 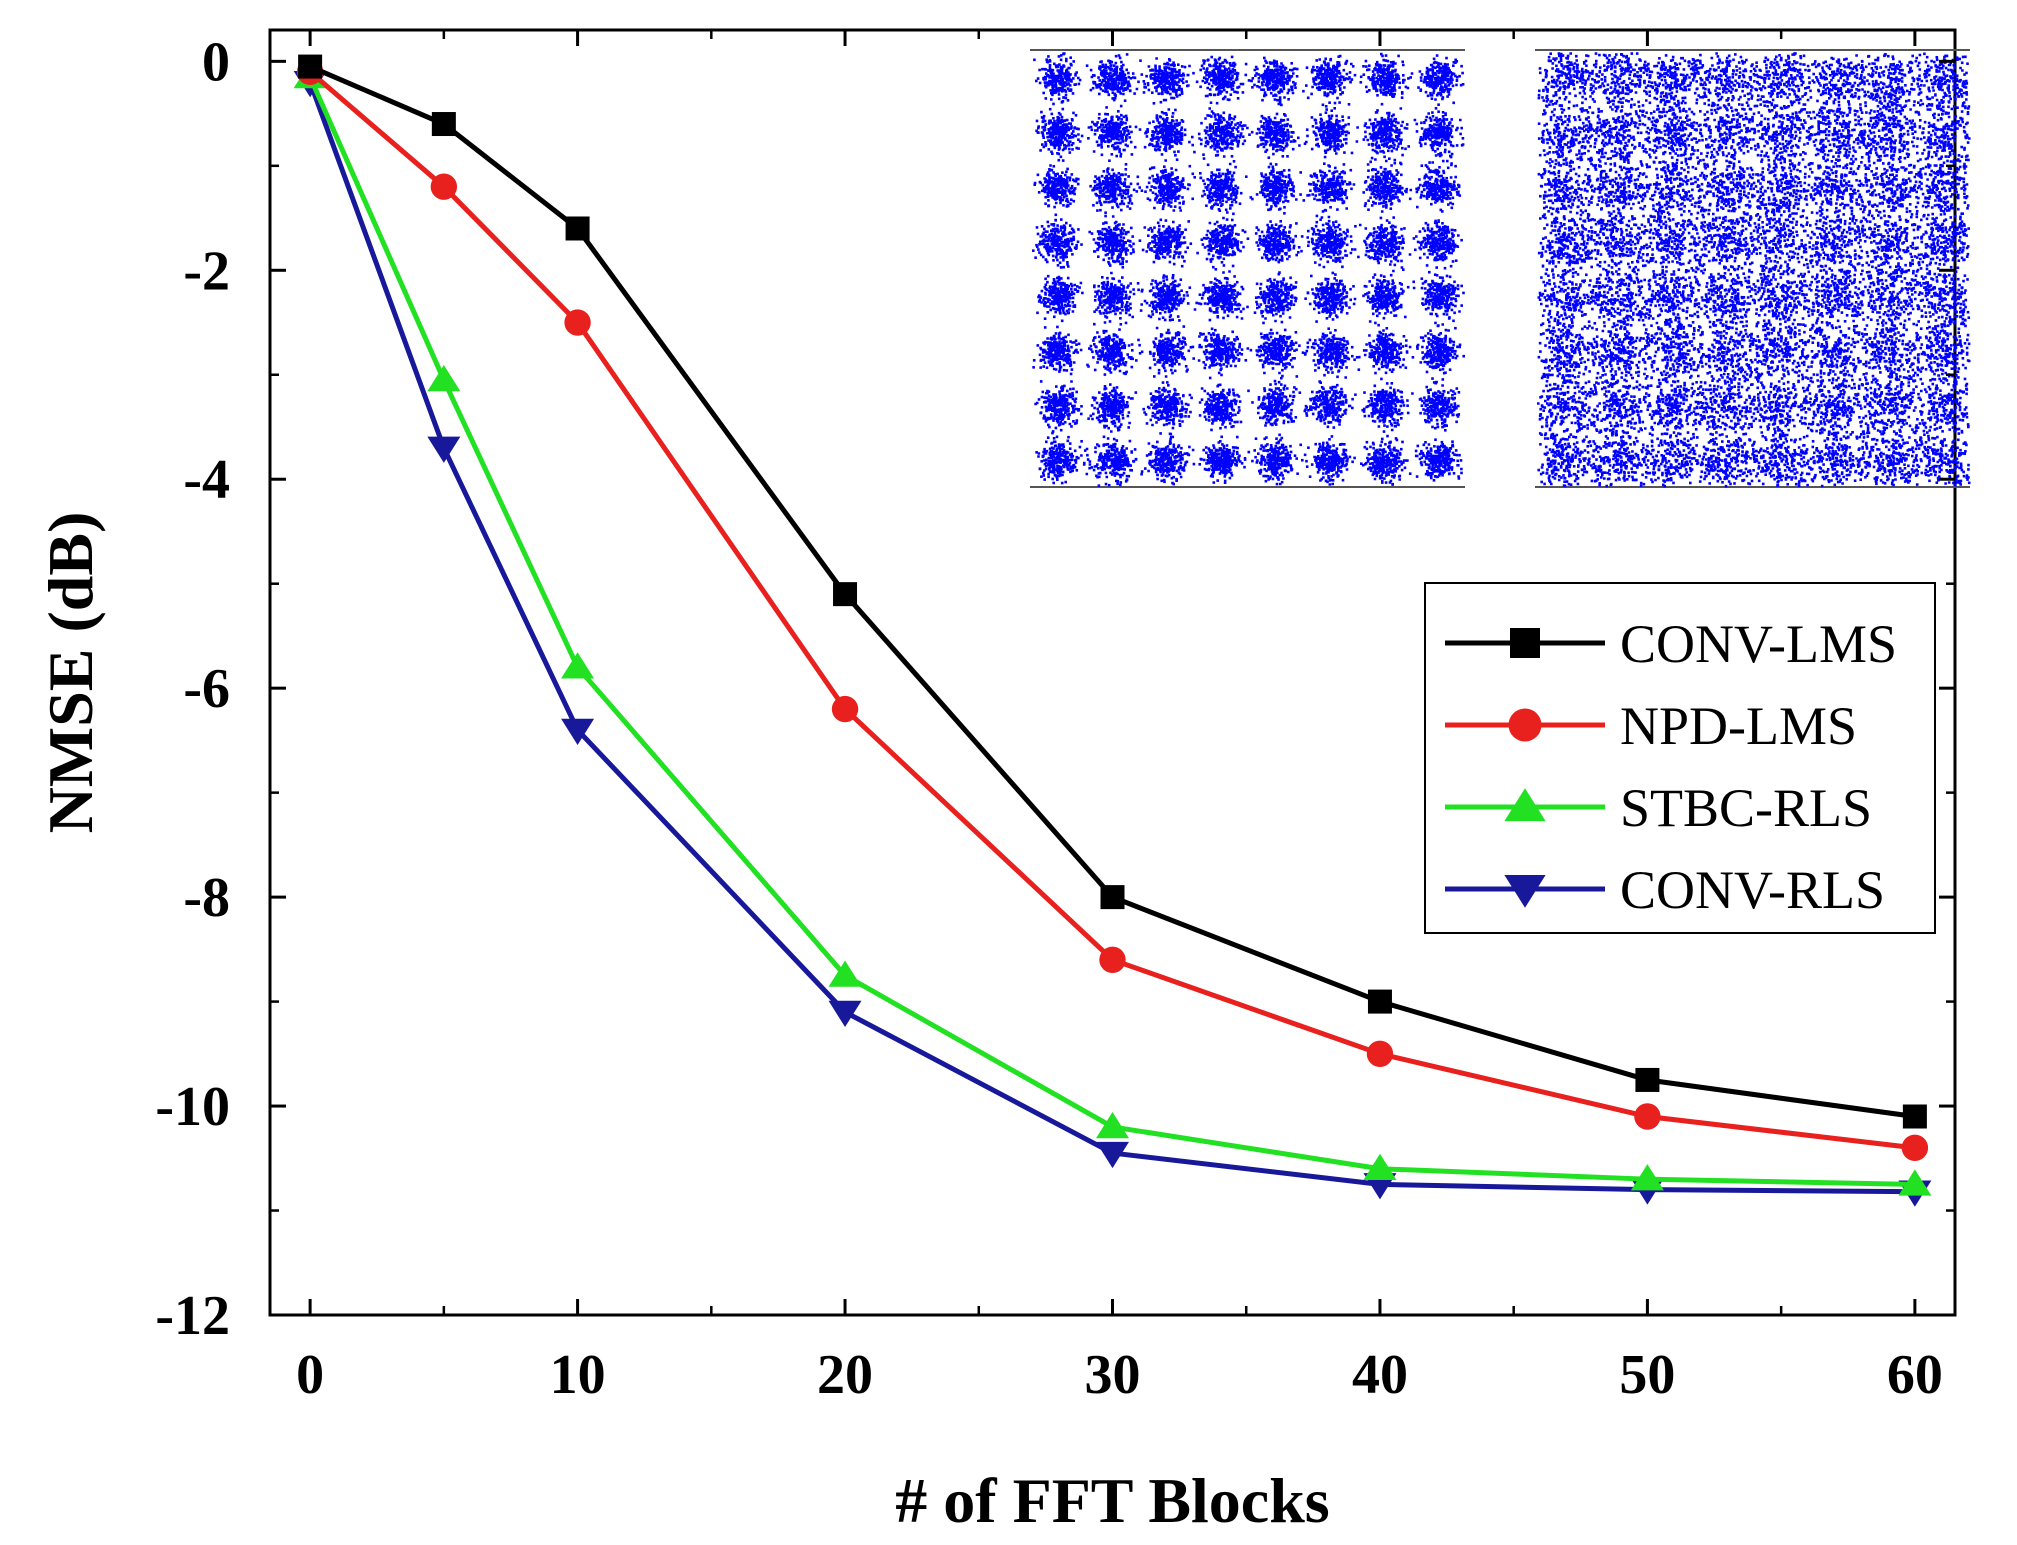 I want to click on y-axis-title: NMSE (dB), so click(x=70, y=673).